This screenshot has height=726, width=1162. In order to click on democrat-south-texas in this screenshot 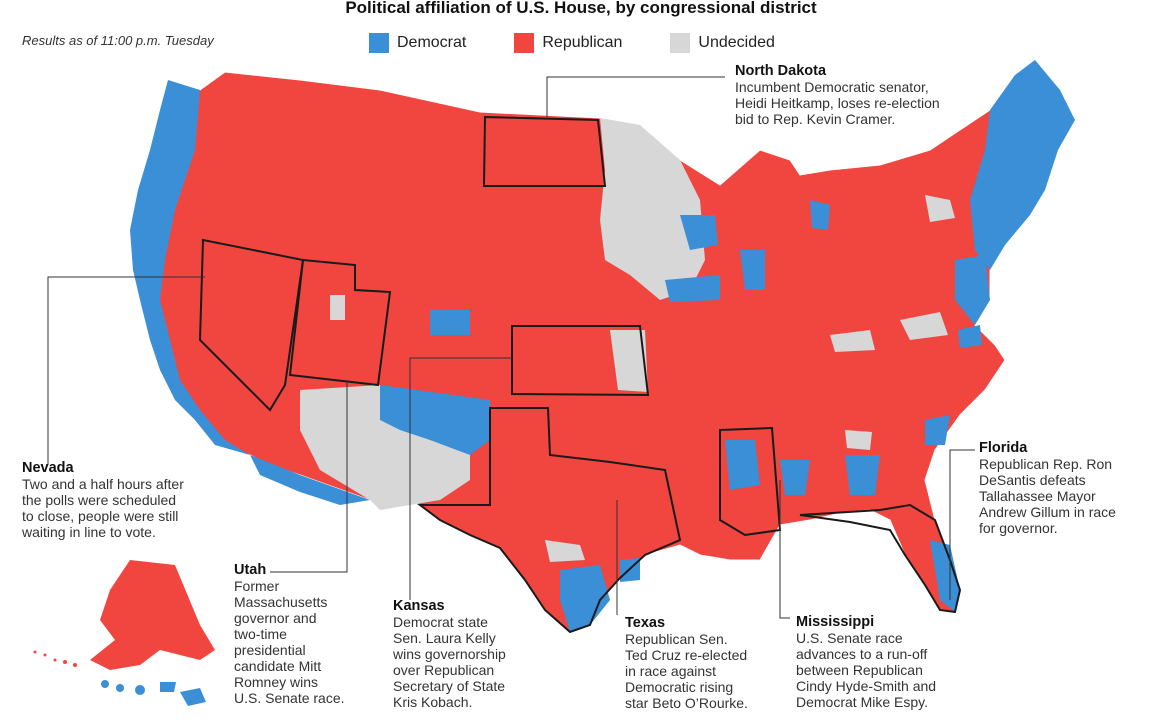, I will do `click(585, 598)`.